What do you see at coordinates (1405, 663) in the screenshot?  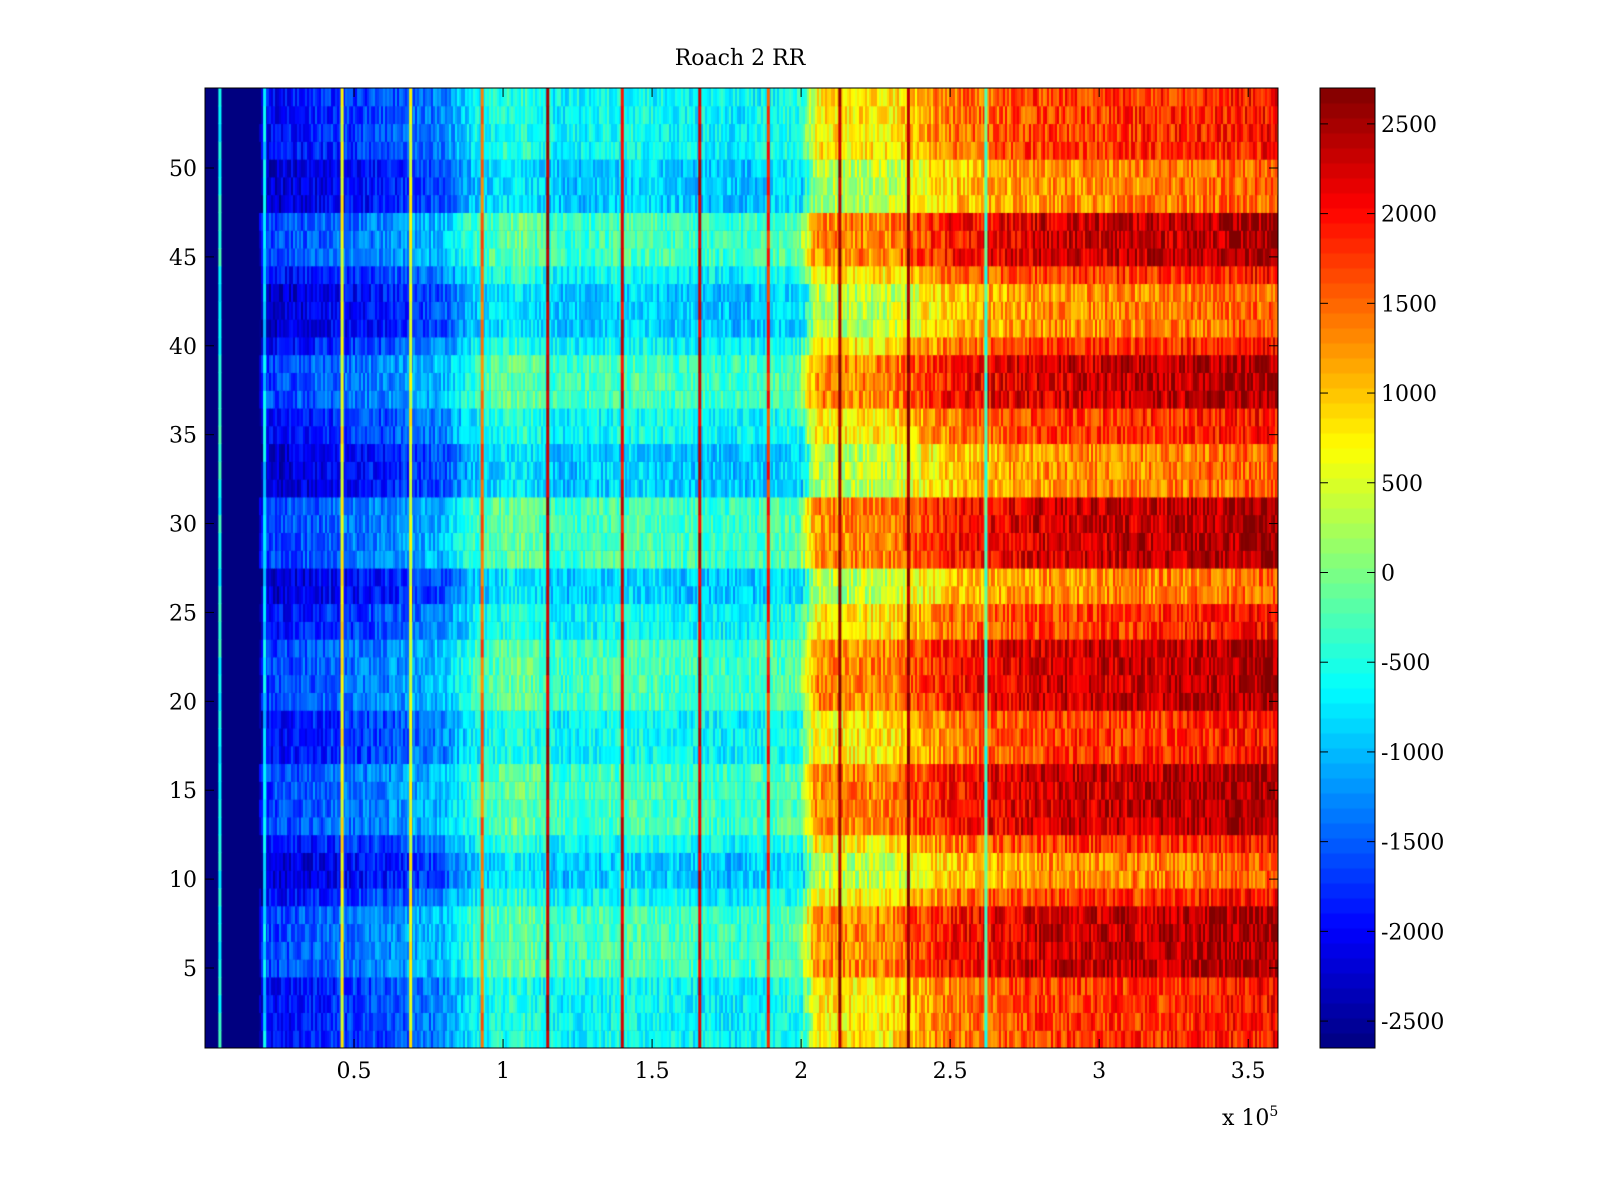 I see `colorbar-tick-label: -500` at bounding box center [1405, 663].